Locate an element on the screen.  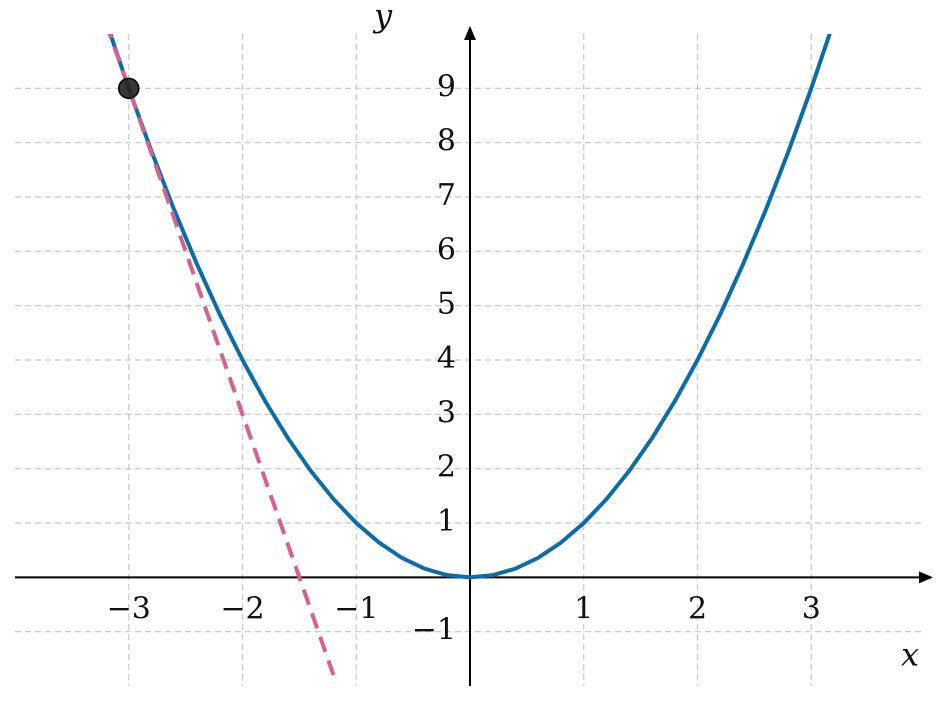
x-tick-label: 3 is located at coordinates (811, 608).